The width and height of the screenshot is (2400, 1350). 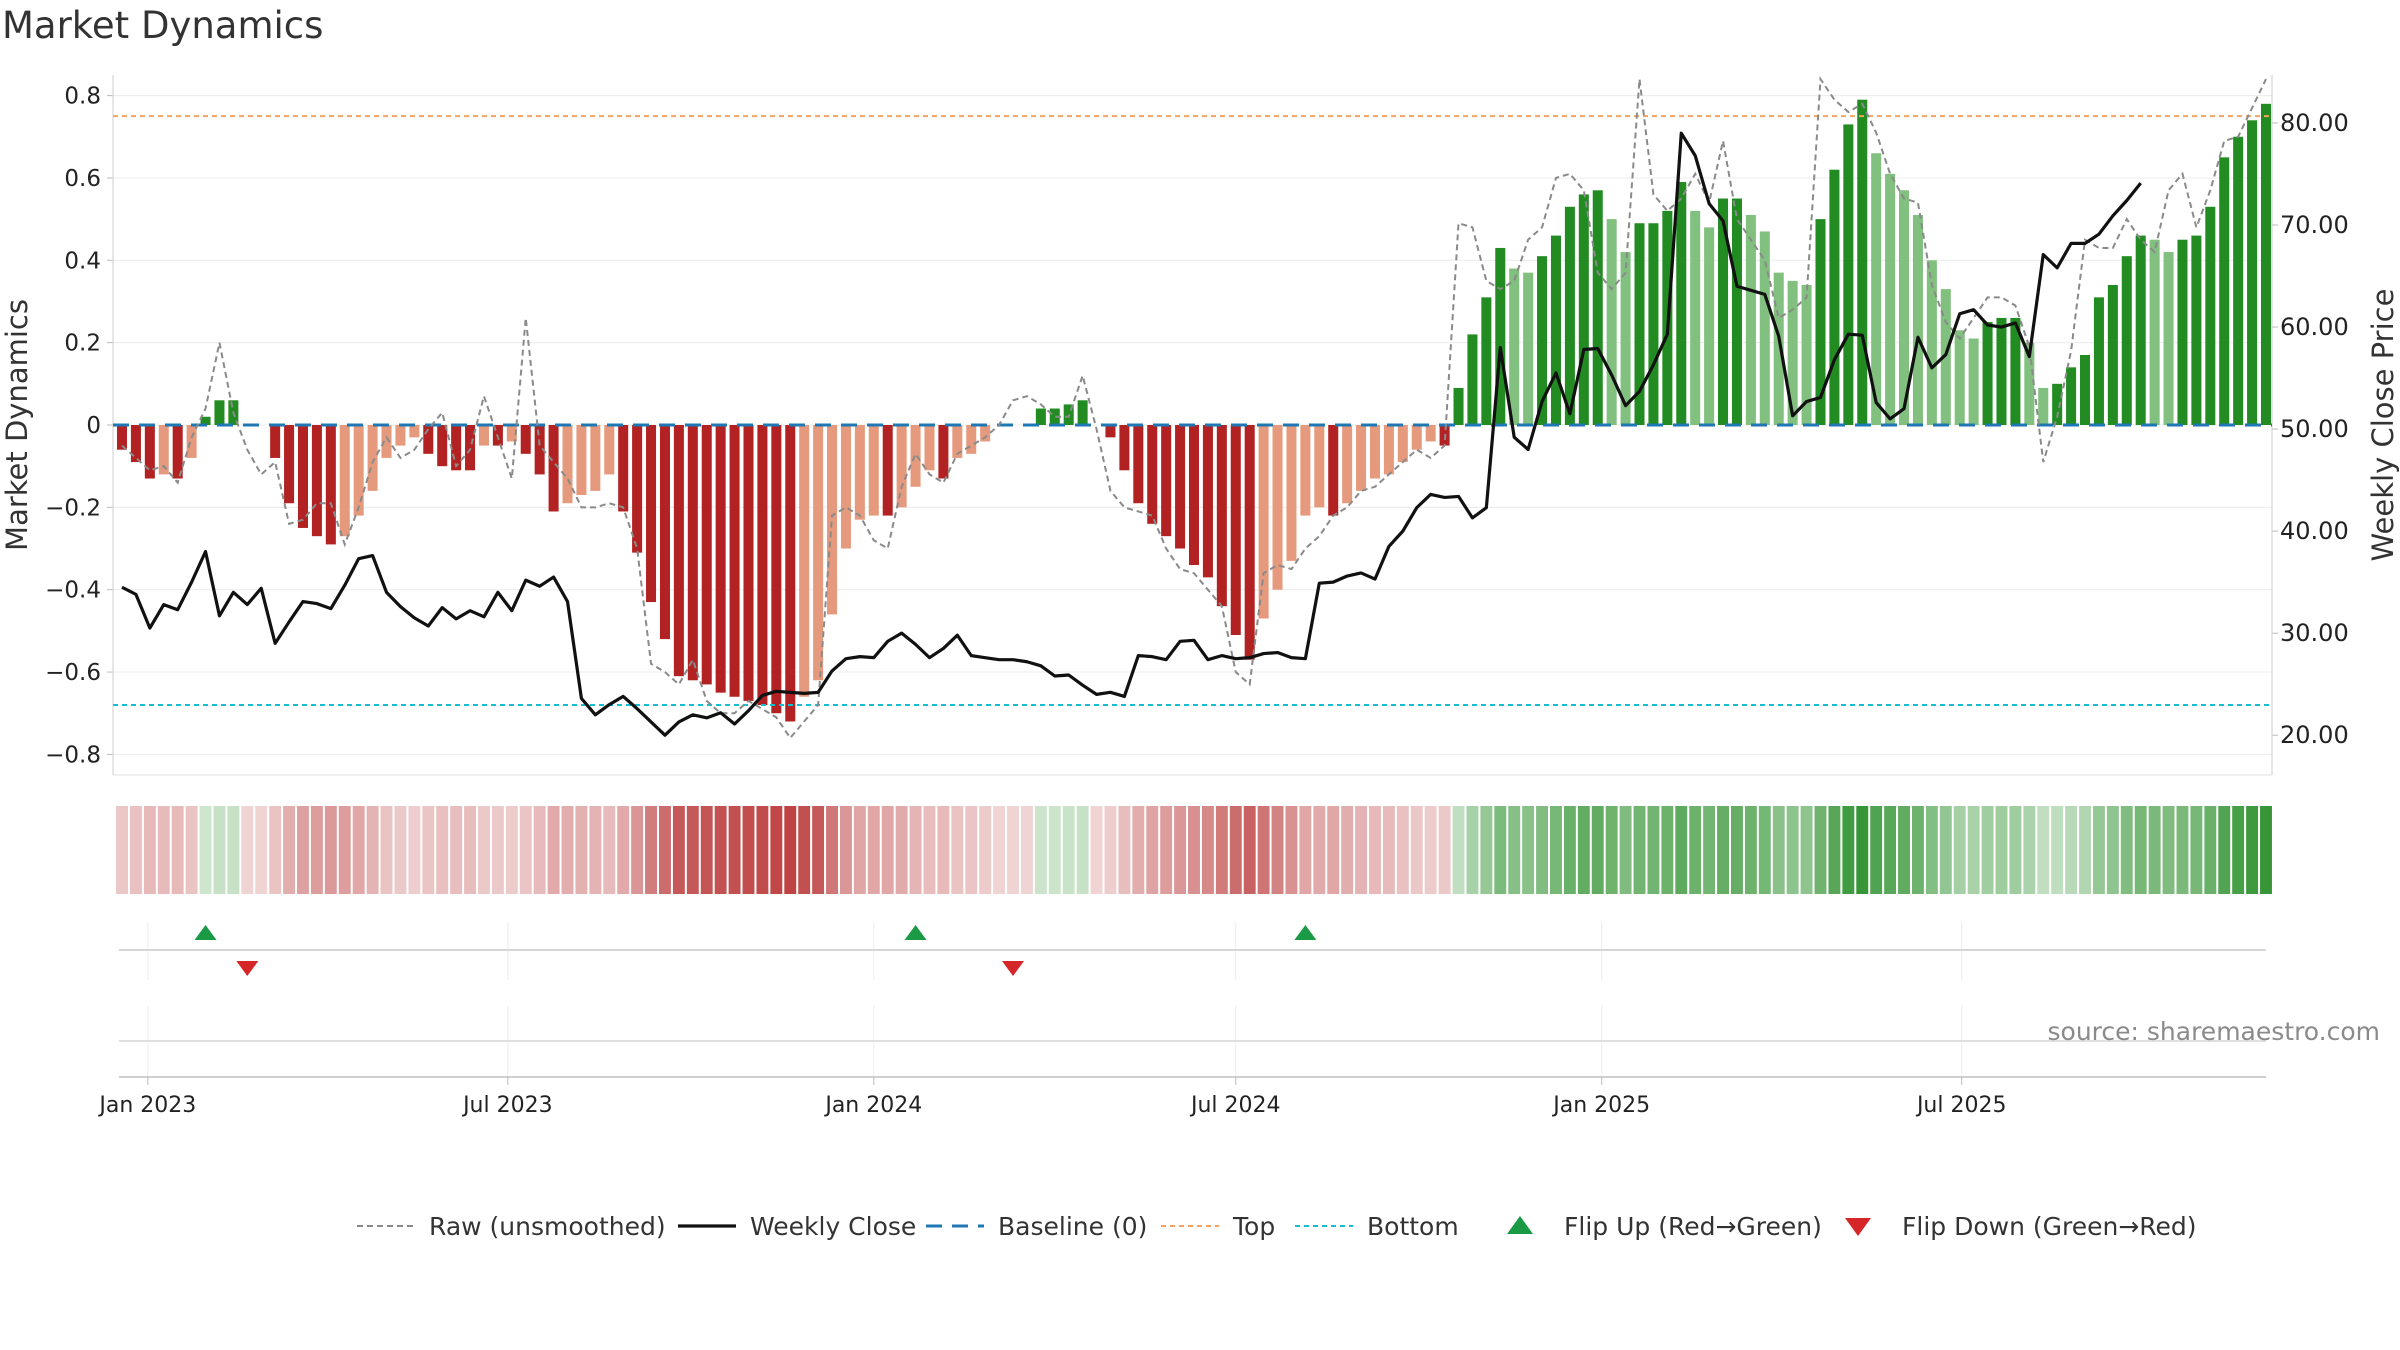 I want to click on legend-label: Raw (unsmoothed), so click(x=547, y=1226).